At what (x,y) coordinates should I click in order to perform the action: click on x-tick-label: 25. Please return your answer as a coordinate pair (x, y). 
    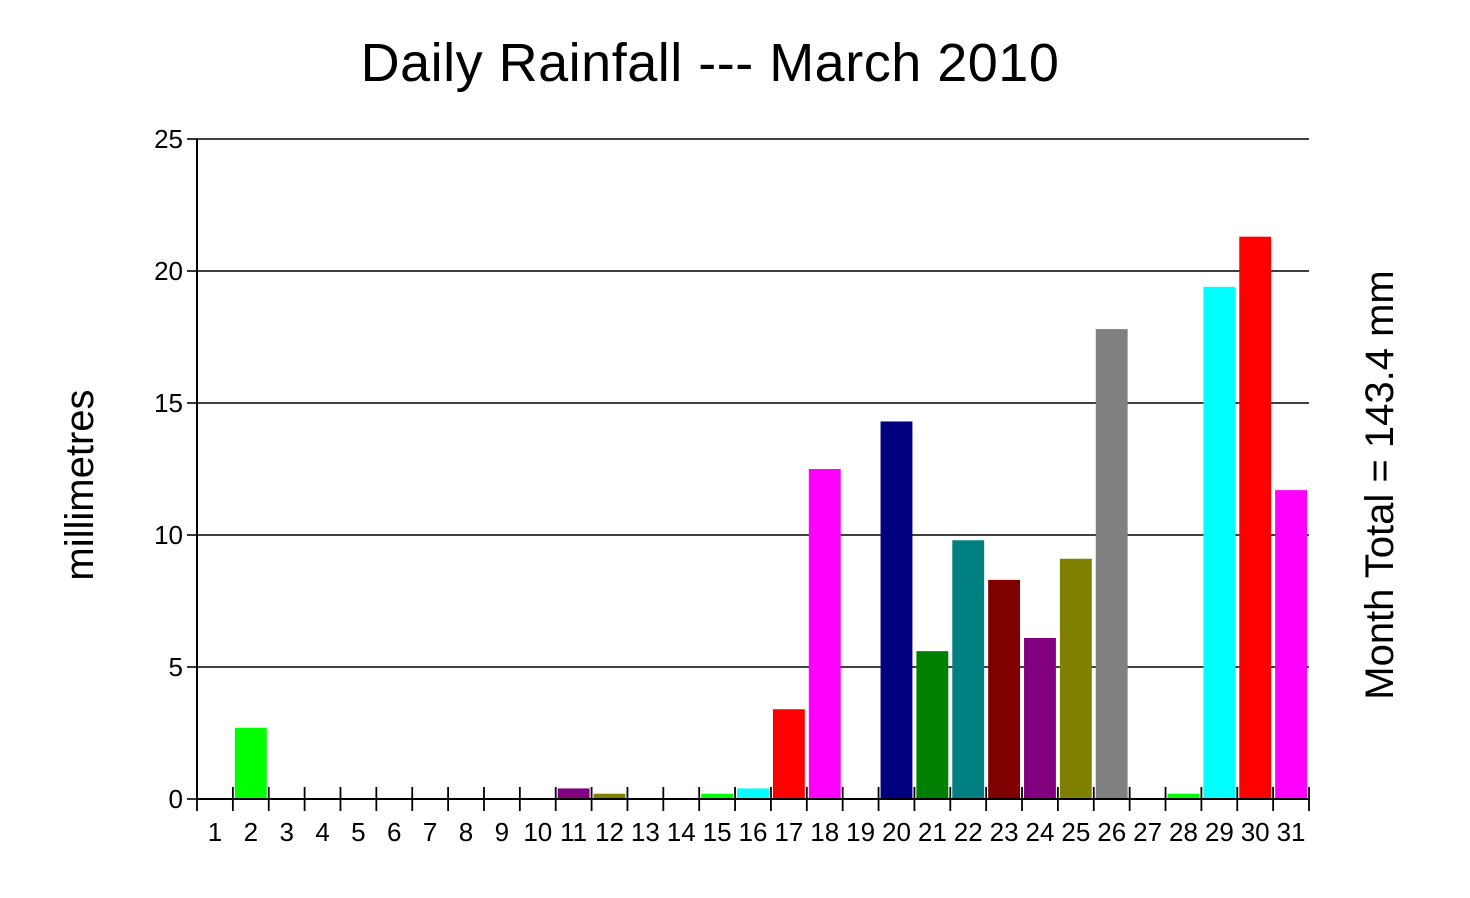
    Looking at the image, I should click on (1075, 832).